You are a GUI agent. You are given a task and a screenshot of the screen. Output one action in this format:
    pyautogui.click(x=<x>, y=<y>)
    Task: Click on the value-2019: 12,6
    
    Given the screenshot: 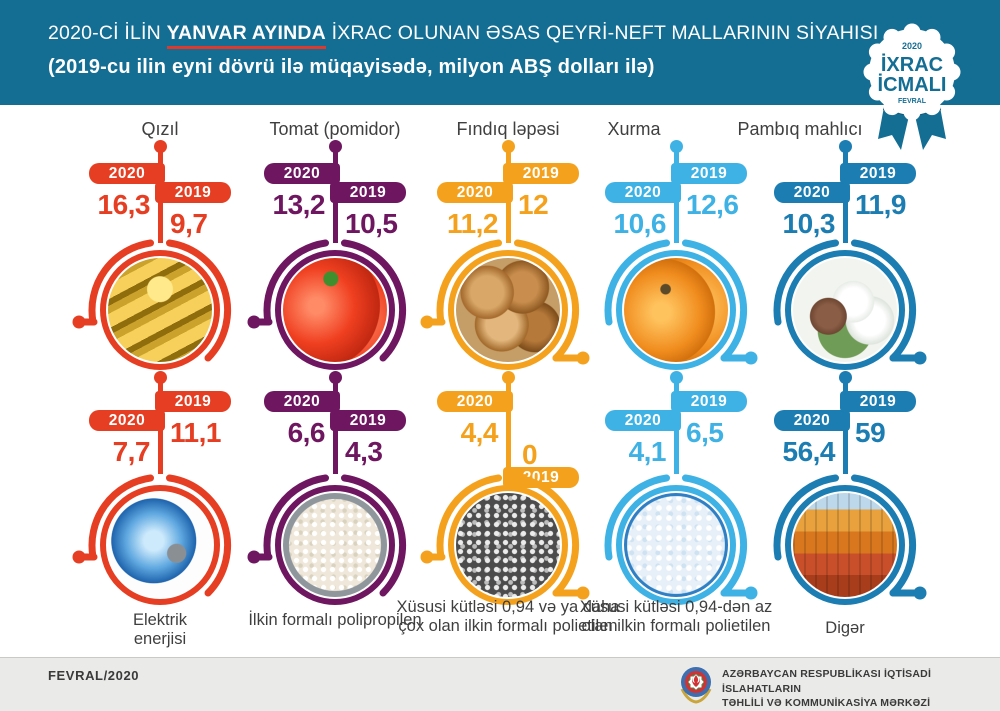 What is the action you would take?
    pyautogui.click(x=712, y=204)
    